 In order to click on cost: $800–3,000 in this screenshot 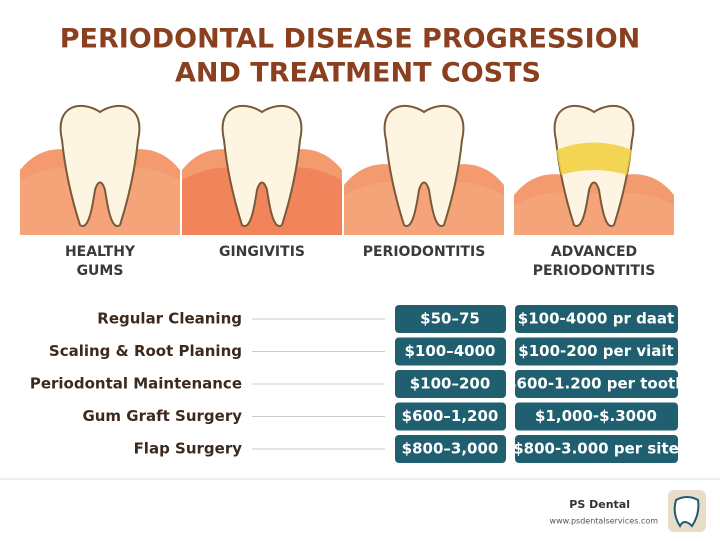, I will do `click(450, 449)`.